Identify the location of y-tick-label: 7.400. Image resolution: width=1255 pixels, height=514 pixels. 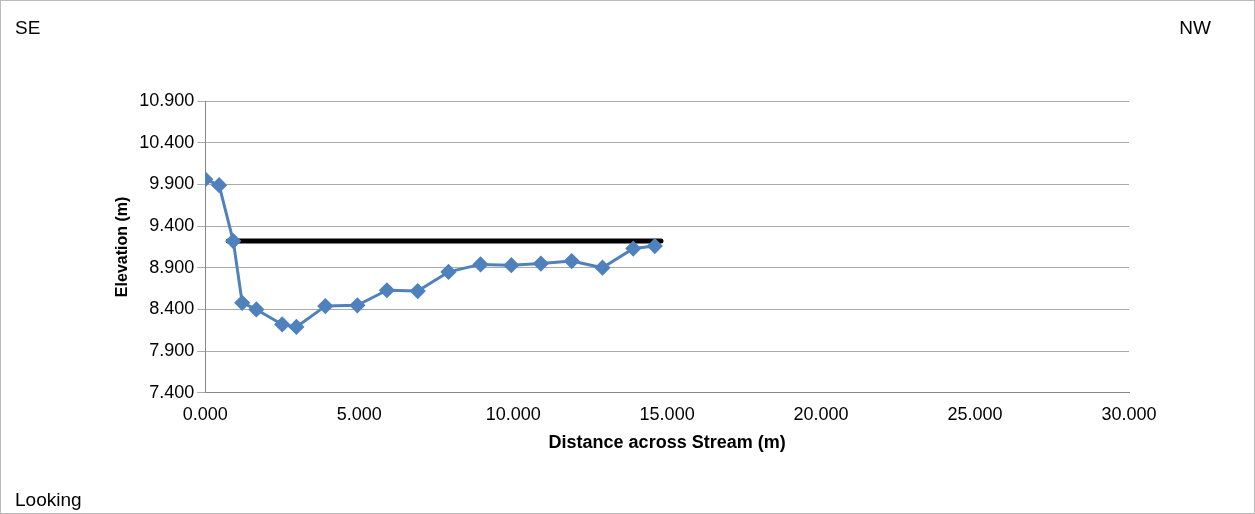
(172, 391).